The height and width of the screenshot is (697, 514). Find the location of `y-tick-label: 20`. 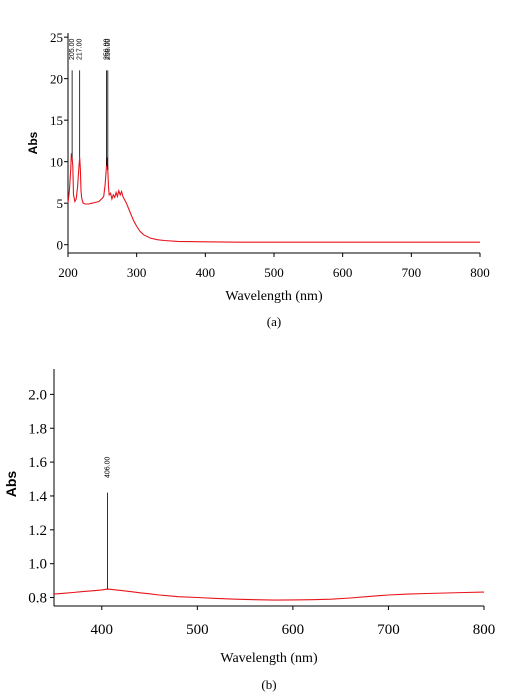

y-tick-label: 20 is located at coordinates (56, 79).